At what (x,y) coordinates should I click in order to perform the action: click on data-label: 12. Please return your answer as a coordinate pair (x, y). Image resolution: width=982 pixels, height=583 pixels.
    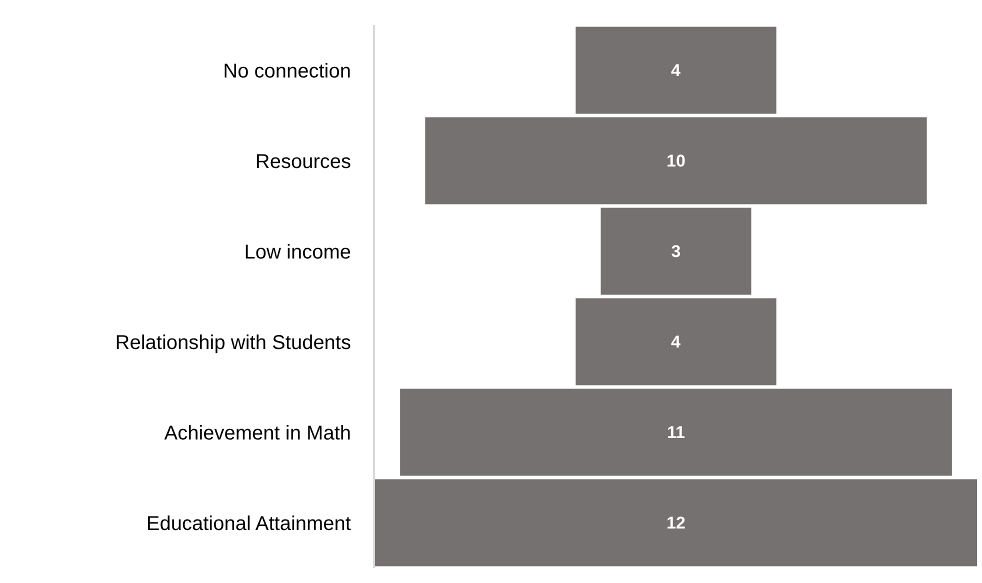
    Looking at the image, I should click on (676, 522).